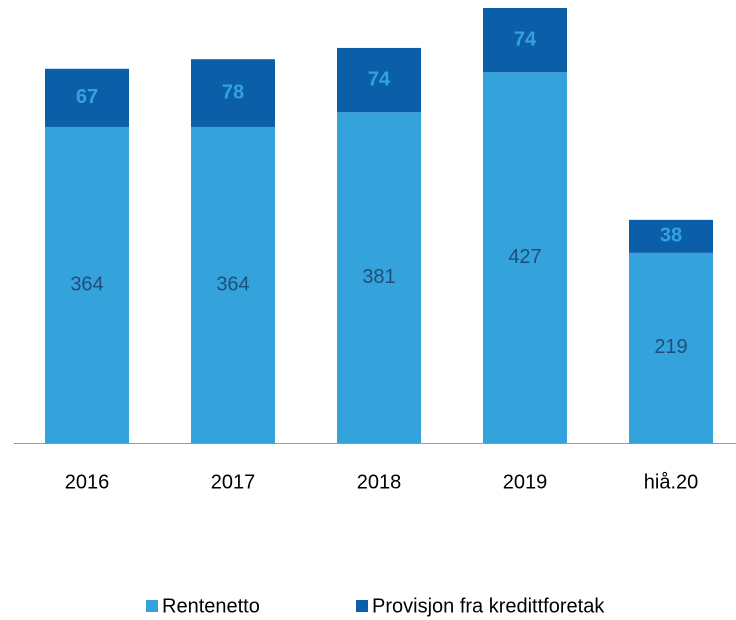  I want to click on value-label: 78, so click(233, 92).